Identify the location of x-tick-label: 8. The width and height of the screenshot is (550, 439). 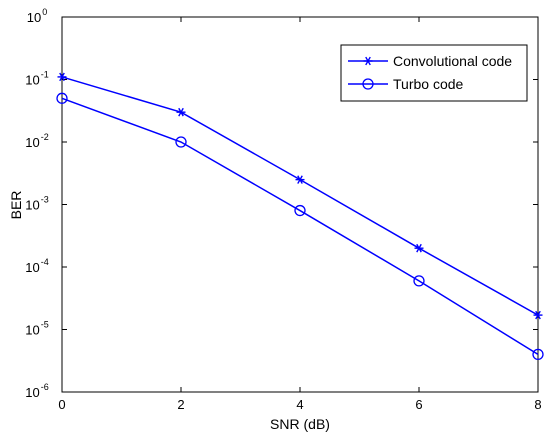
(537, 404).